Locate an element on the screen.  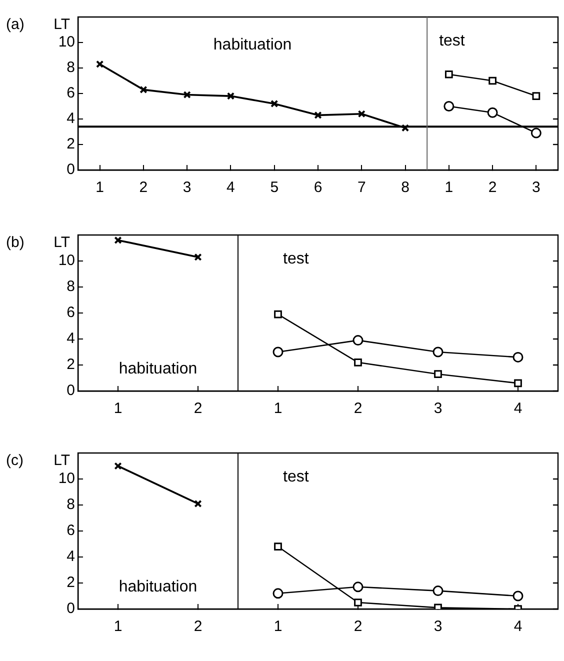
chart-title: (b) is located at coordinates (15, 243).